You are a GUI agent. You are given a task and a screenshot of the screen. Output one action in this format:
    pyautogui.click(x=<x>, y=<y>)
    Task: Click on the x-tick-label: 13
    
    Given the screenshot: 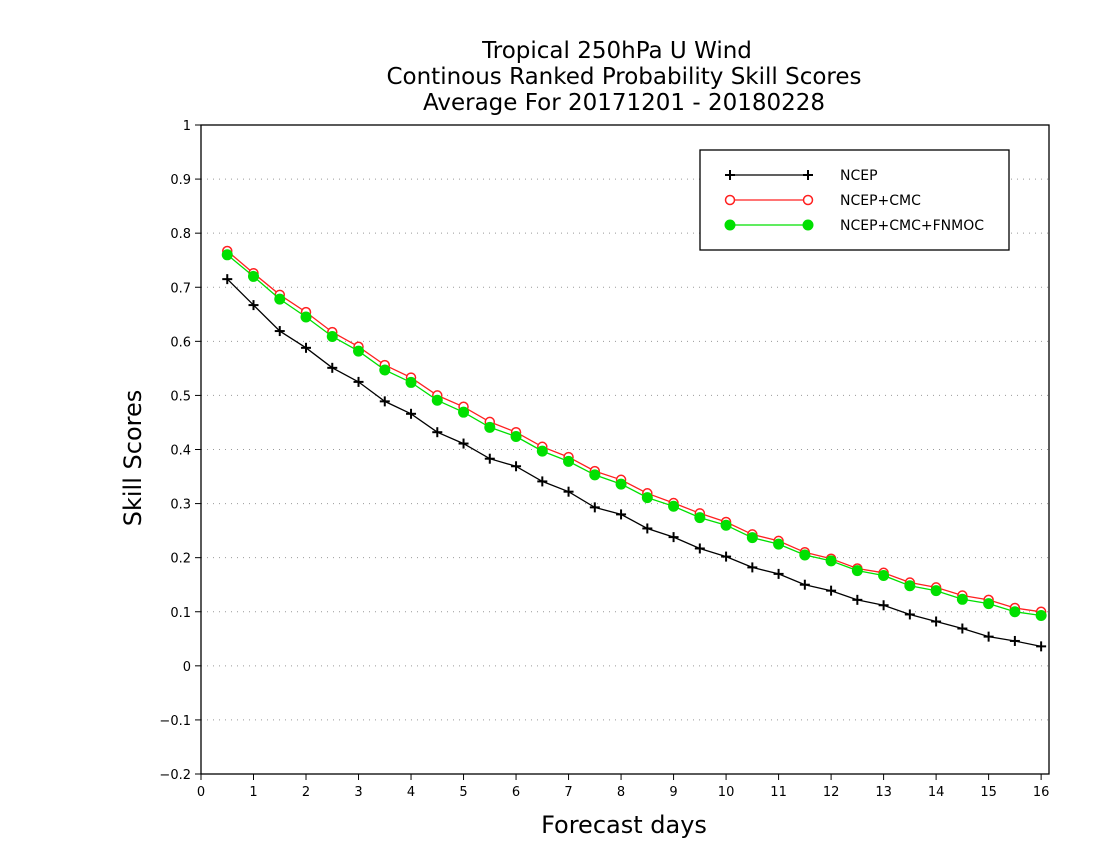 What is the action you would take?
    pyautogui.click(x=883, y=792)
    